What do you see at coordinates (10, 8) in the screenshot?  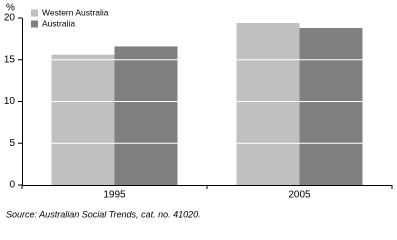 I see `y-axis-label: %` at bounding box center [10, 8].